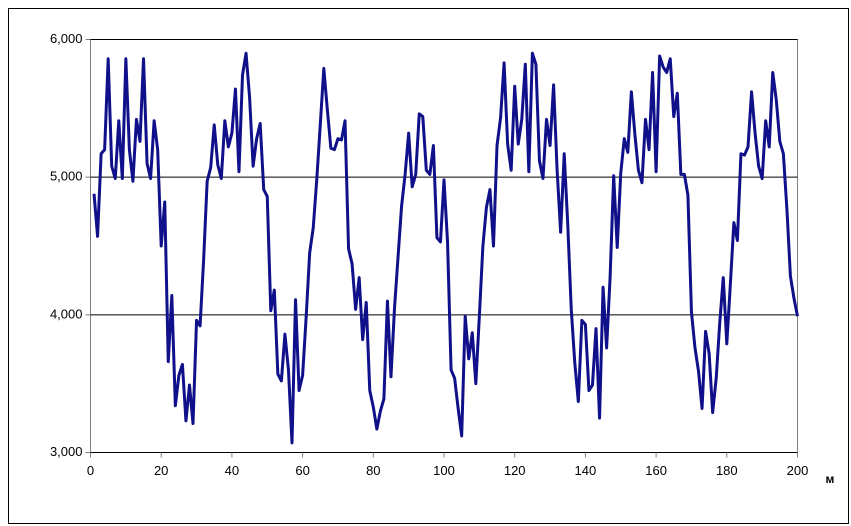 Image resolution: width=851 pixels, height=526 pixels. I want to click on x-unit: м, so click(830, 479).